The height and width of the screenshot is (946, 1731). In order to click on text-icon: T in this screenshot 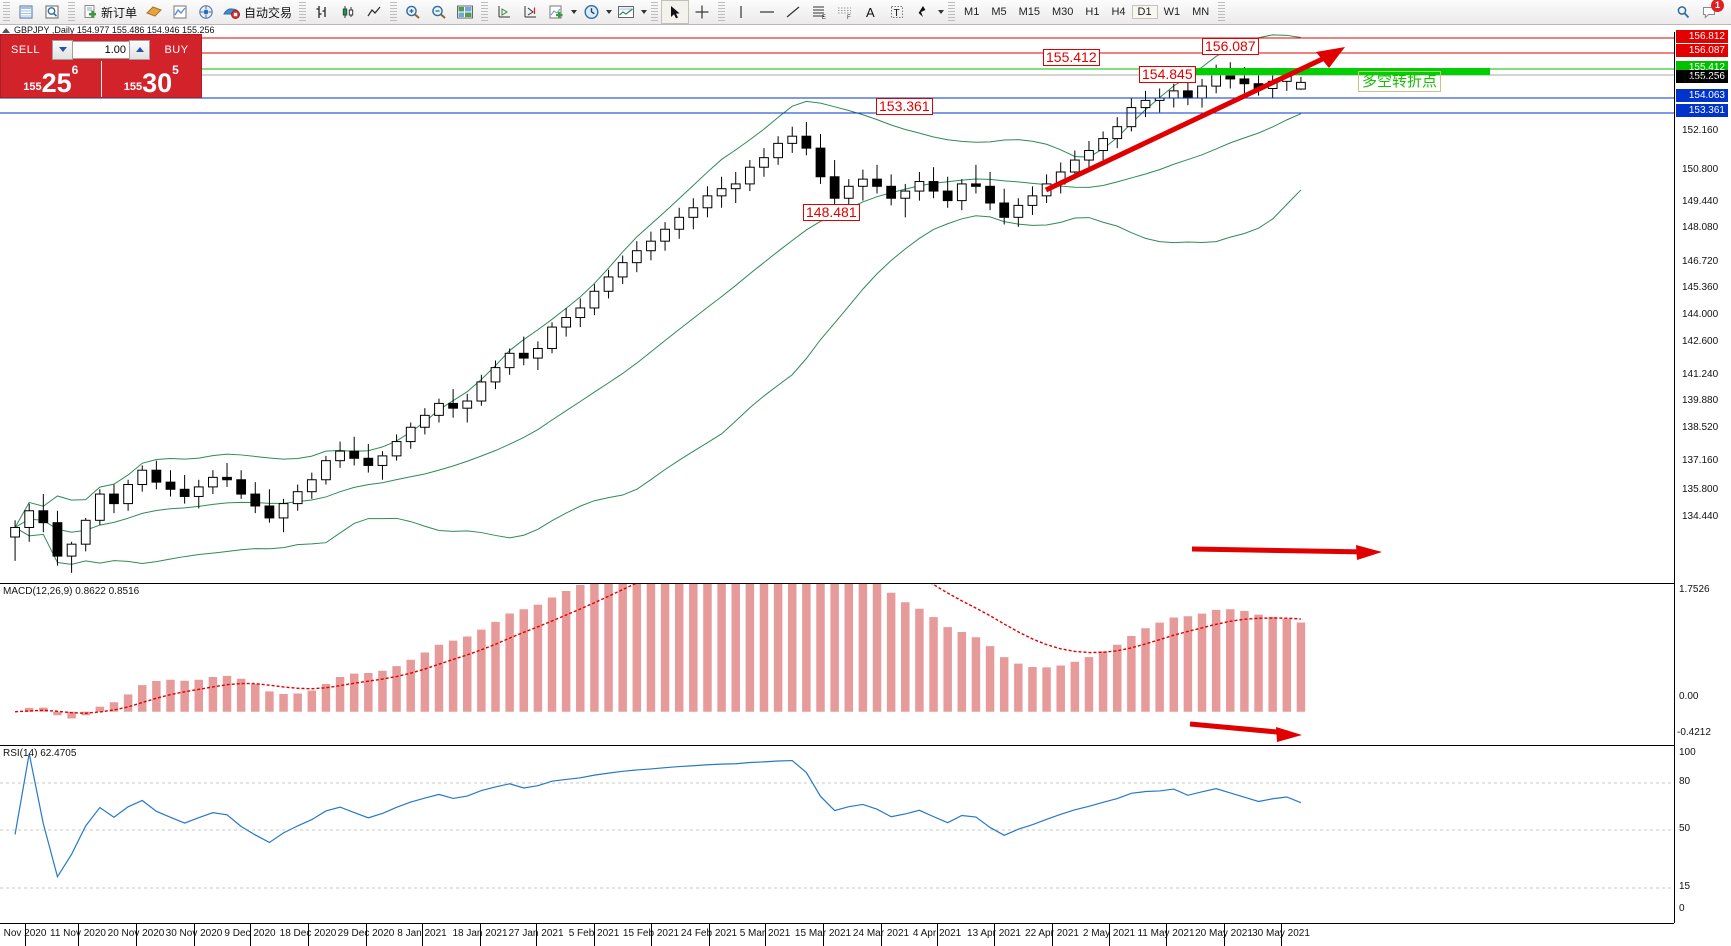, I will do `click(897, 12)`.